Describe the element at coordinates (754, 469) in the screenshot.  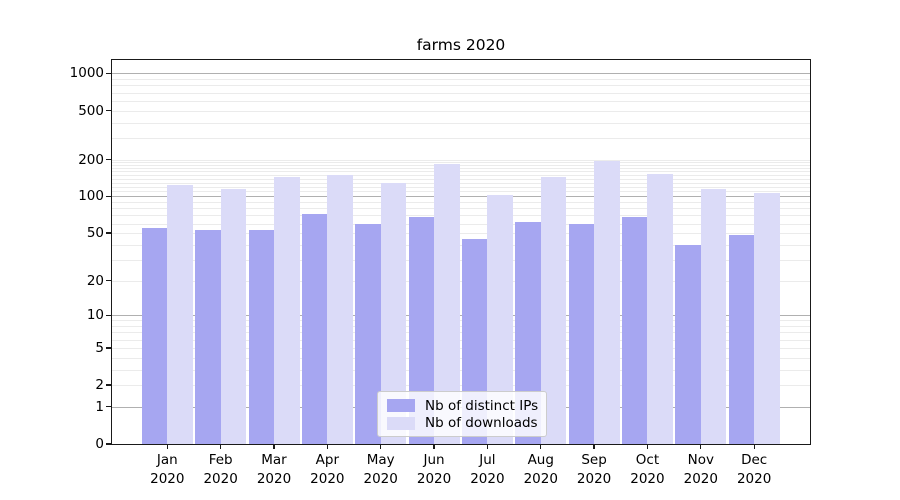
I see `x-tick-label-dec: Dec 2020` at that location.